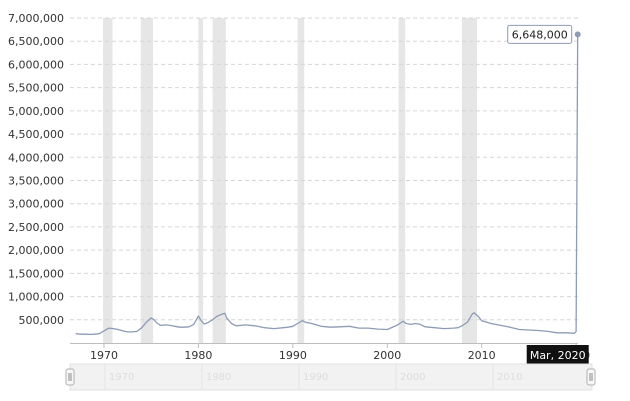  I want to click on y-tick-label: 7,000,000, so click(36, 18).